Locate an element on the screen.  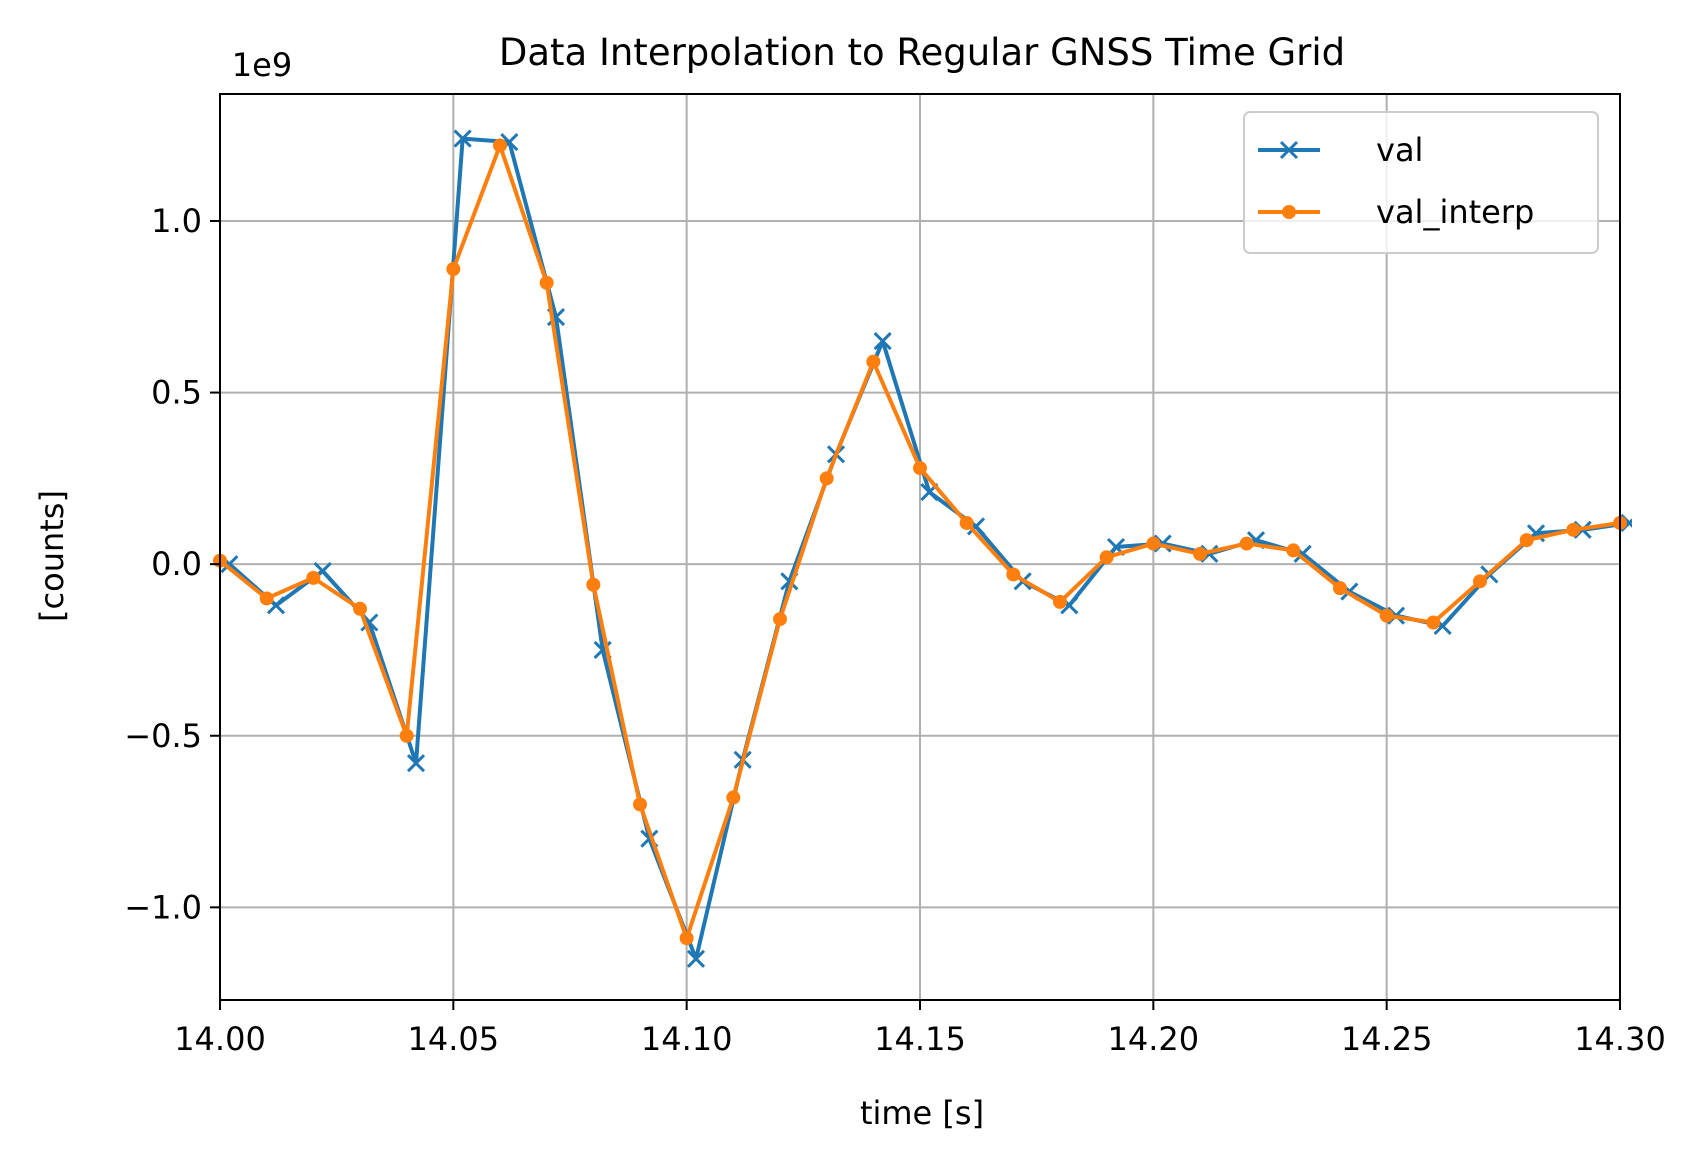
y-tick-label: −1.0 is located at coordinates (163, 907).